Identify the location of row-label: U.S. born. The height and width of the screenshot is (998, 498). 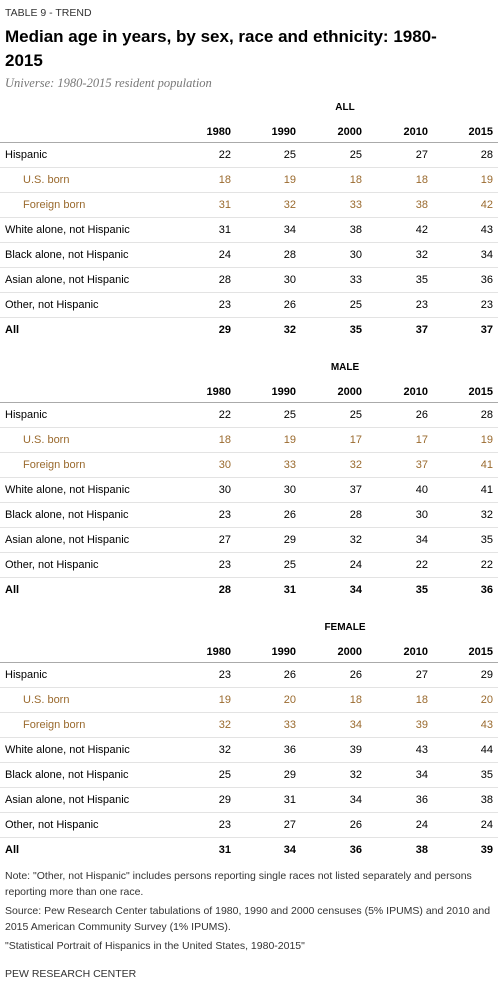
(46, 700).